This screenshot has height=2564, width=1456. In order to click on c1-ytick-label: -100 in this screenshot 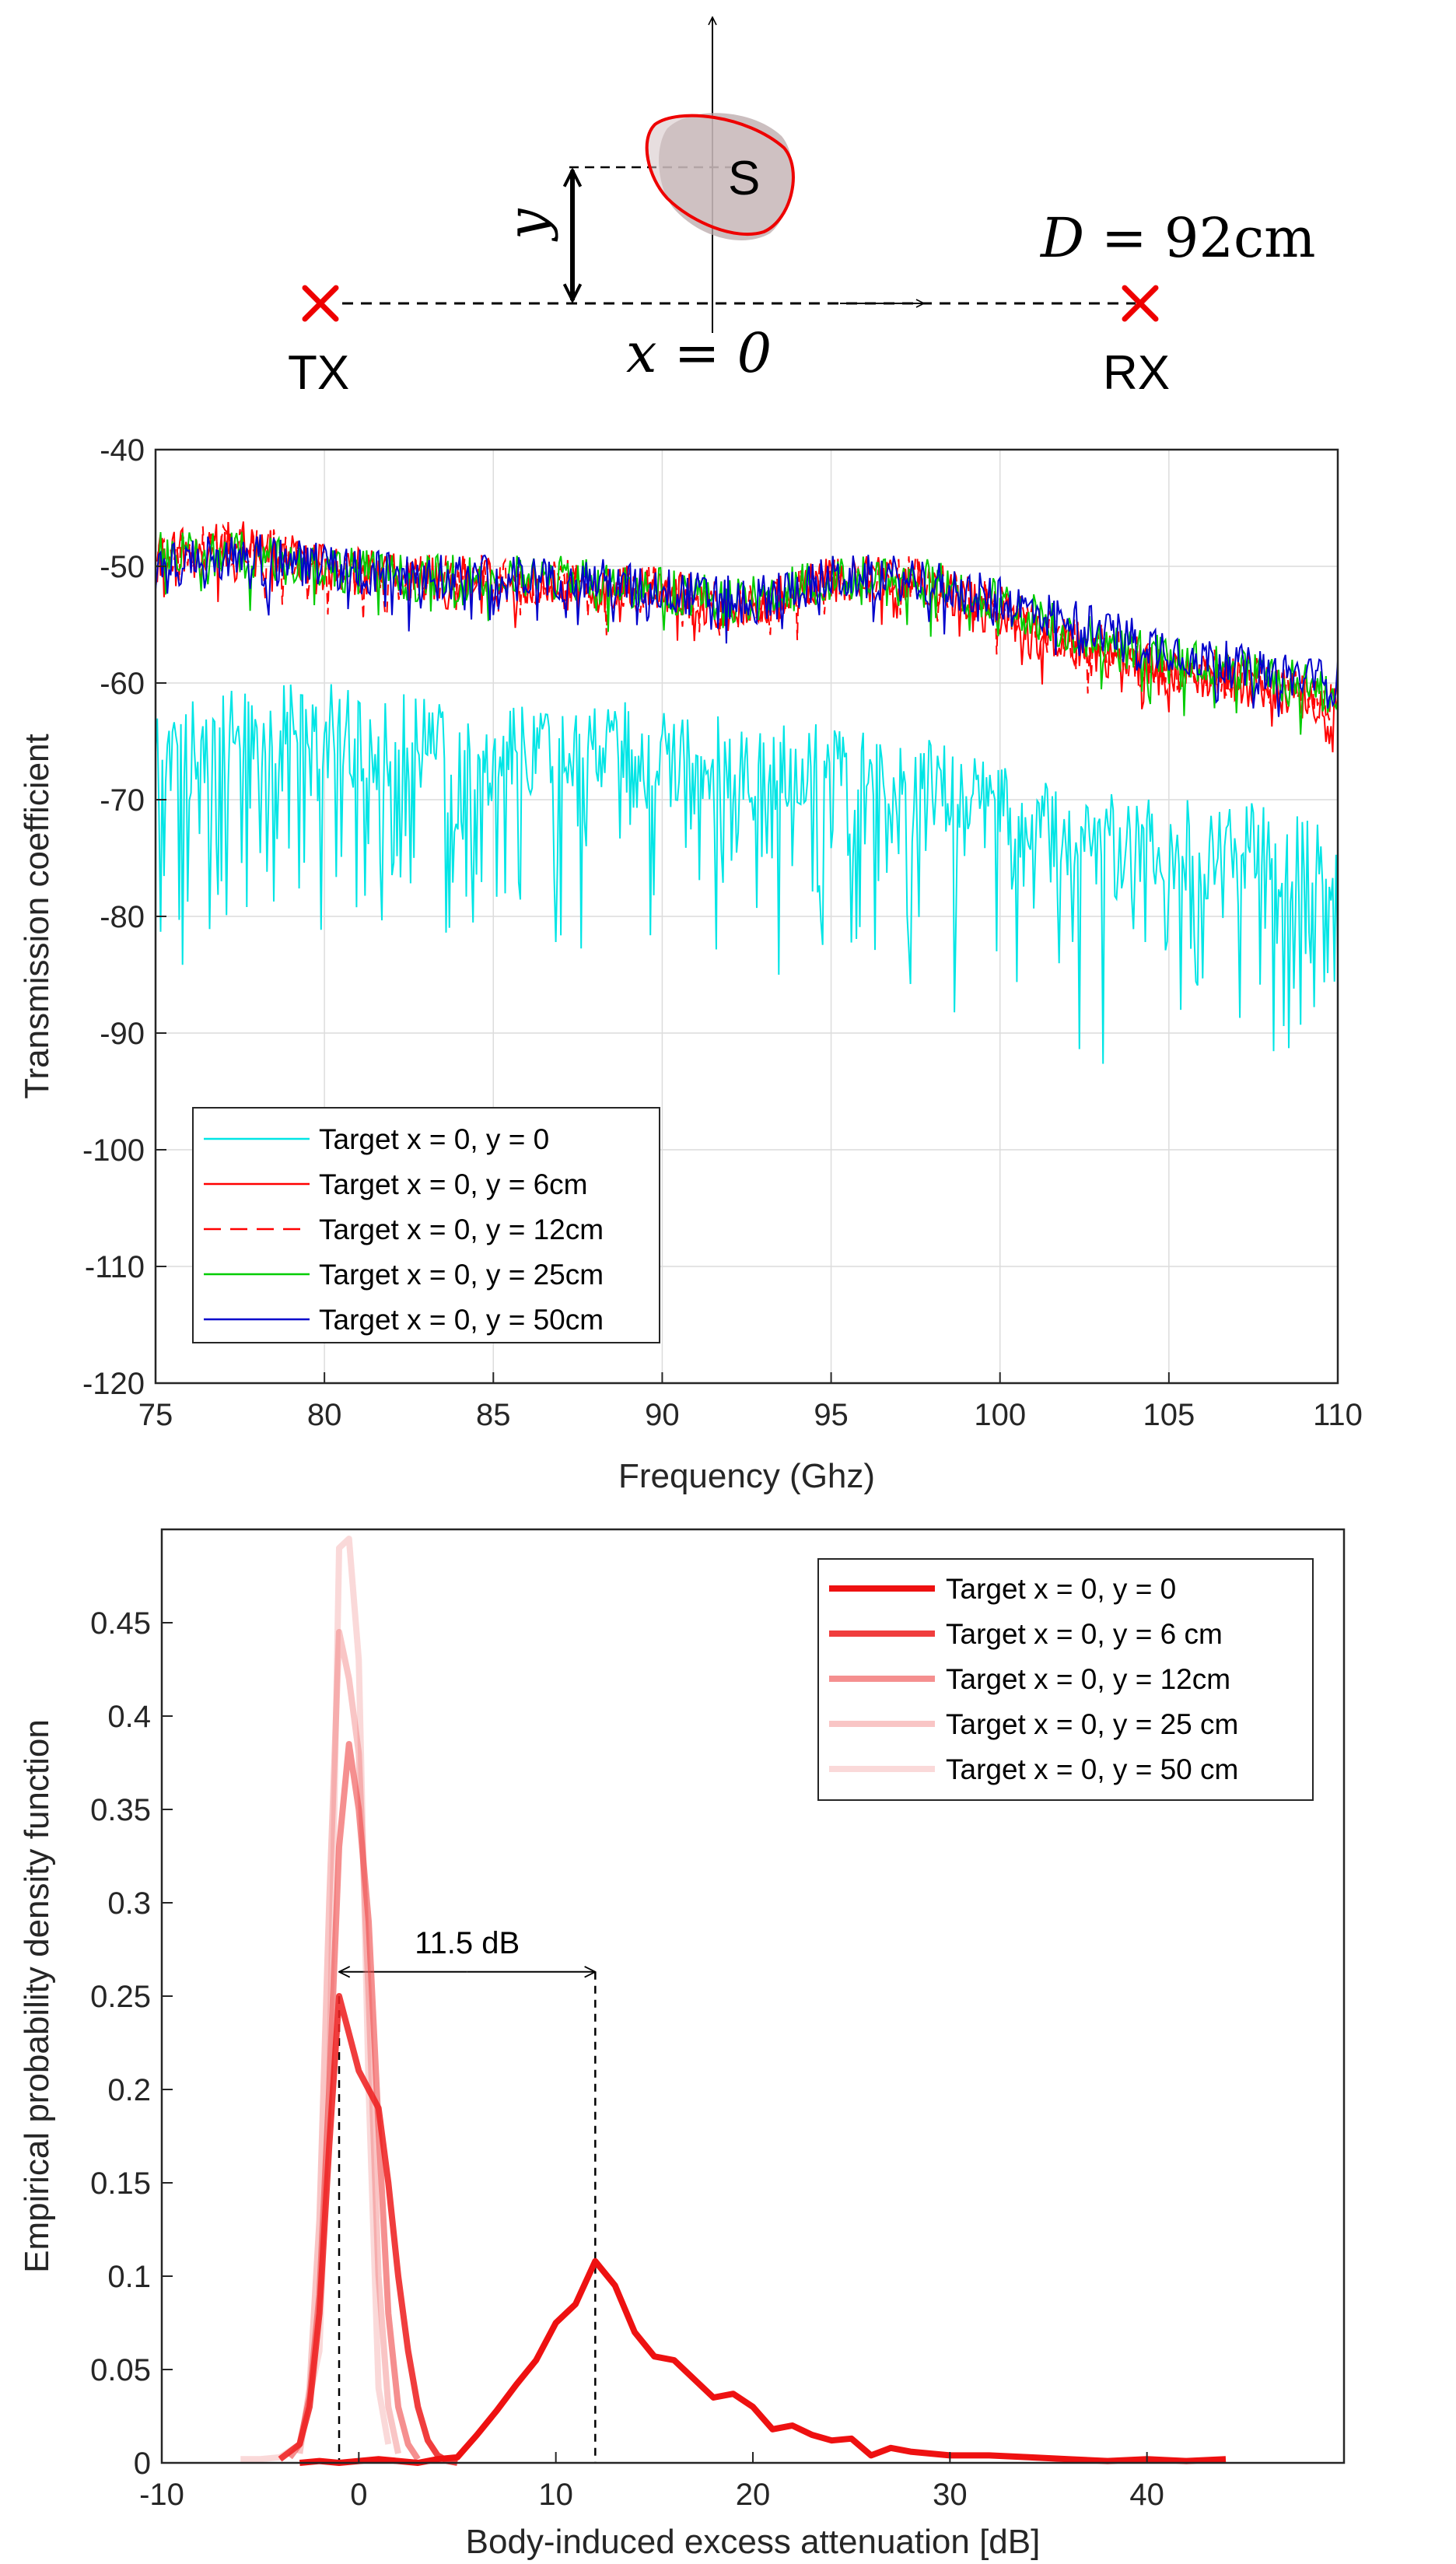, I will do `click(114, 1151)`.